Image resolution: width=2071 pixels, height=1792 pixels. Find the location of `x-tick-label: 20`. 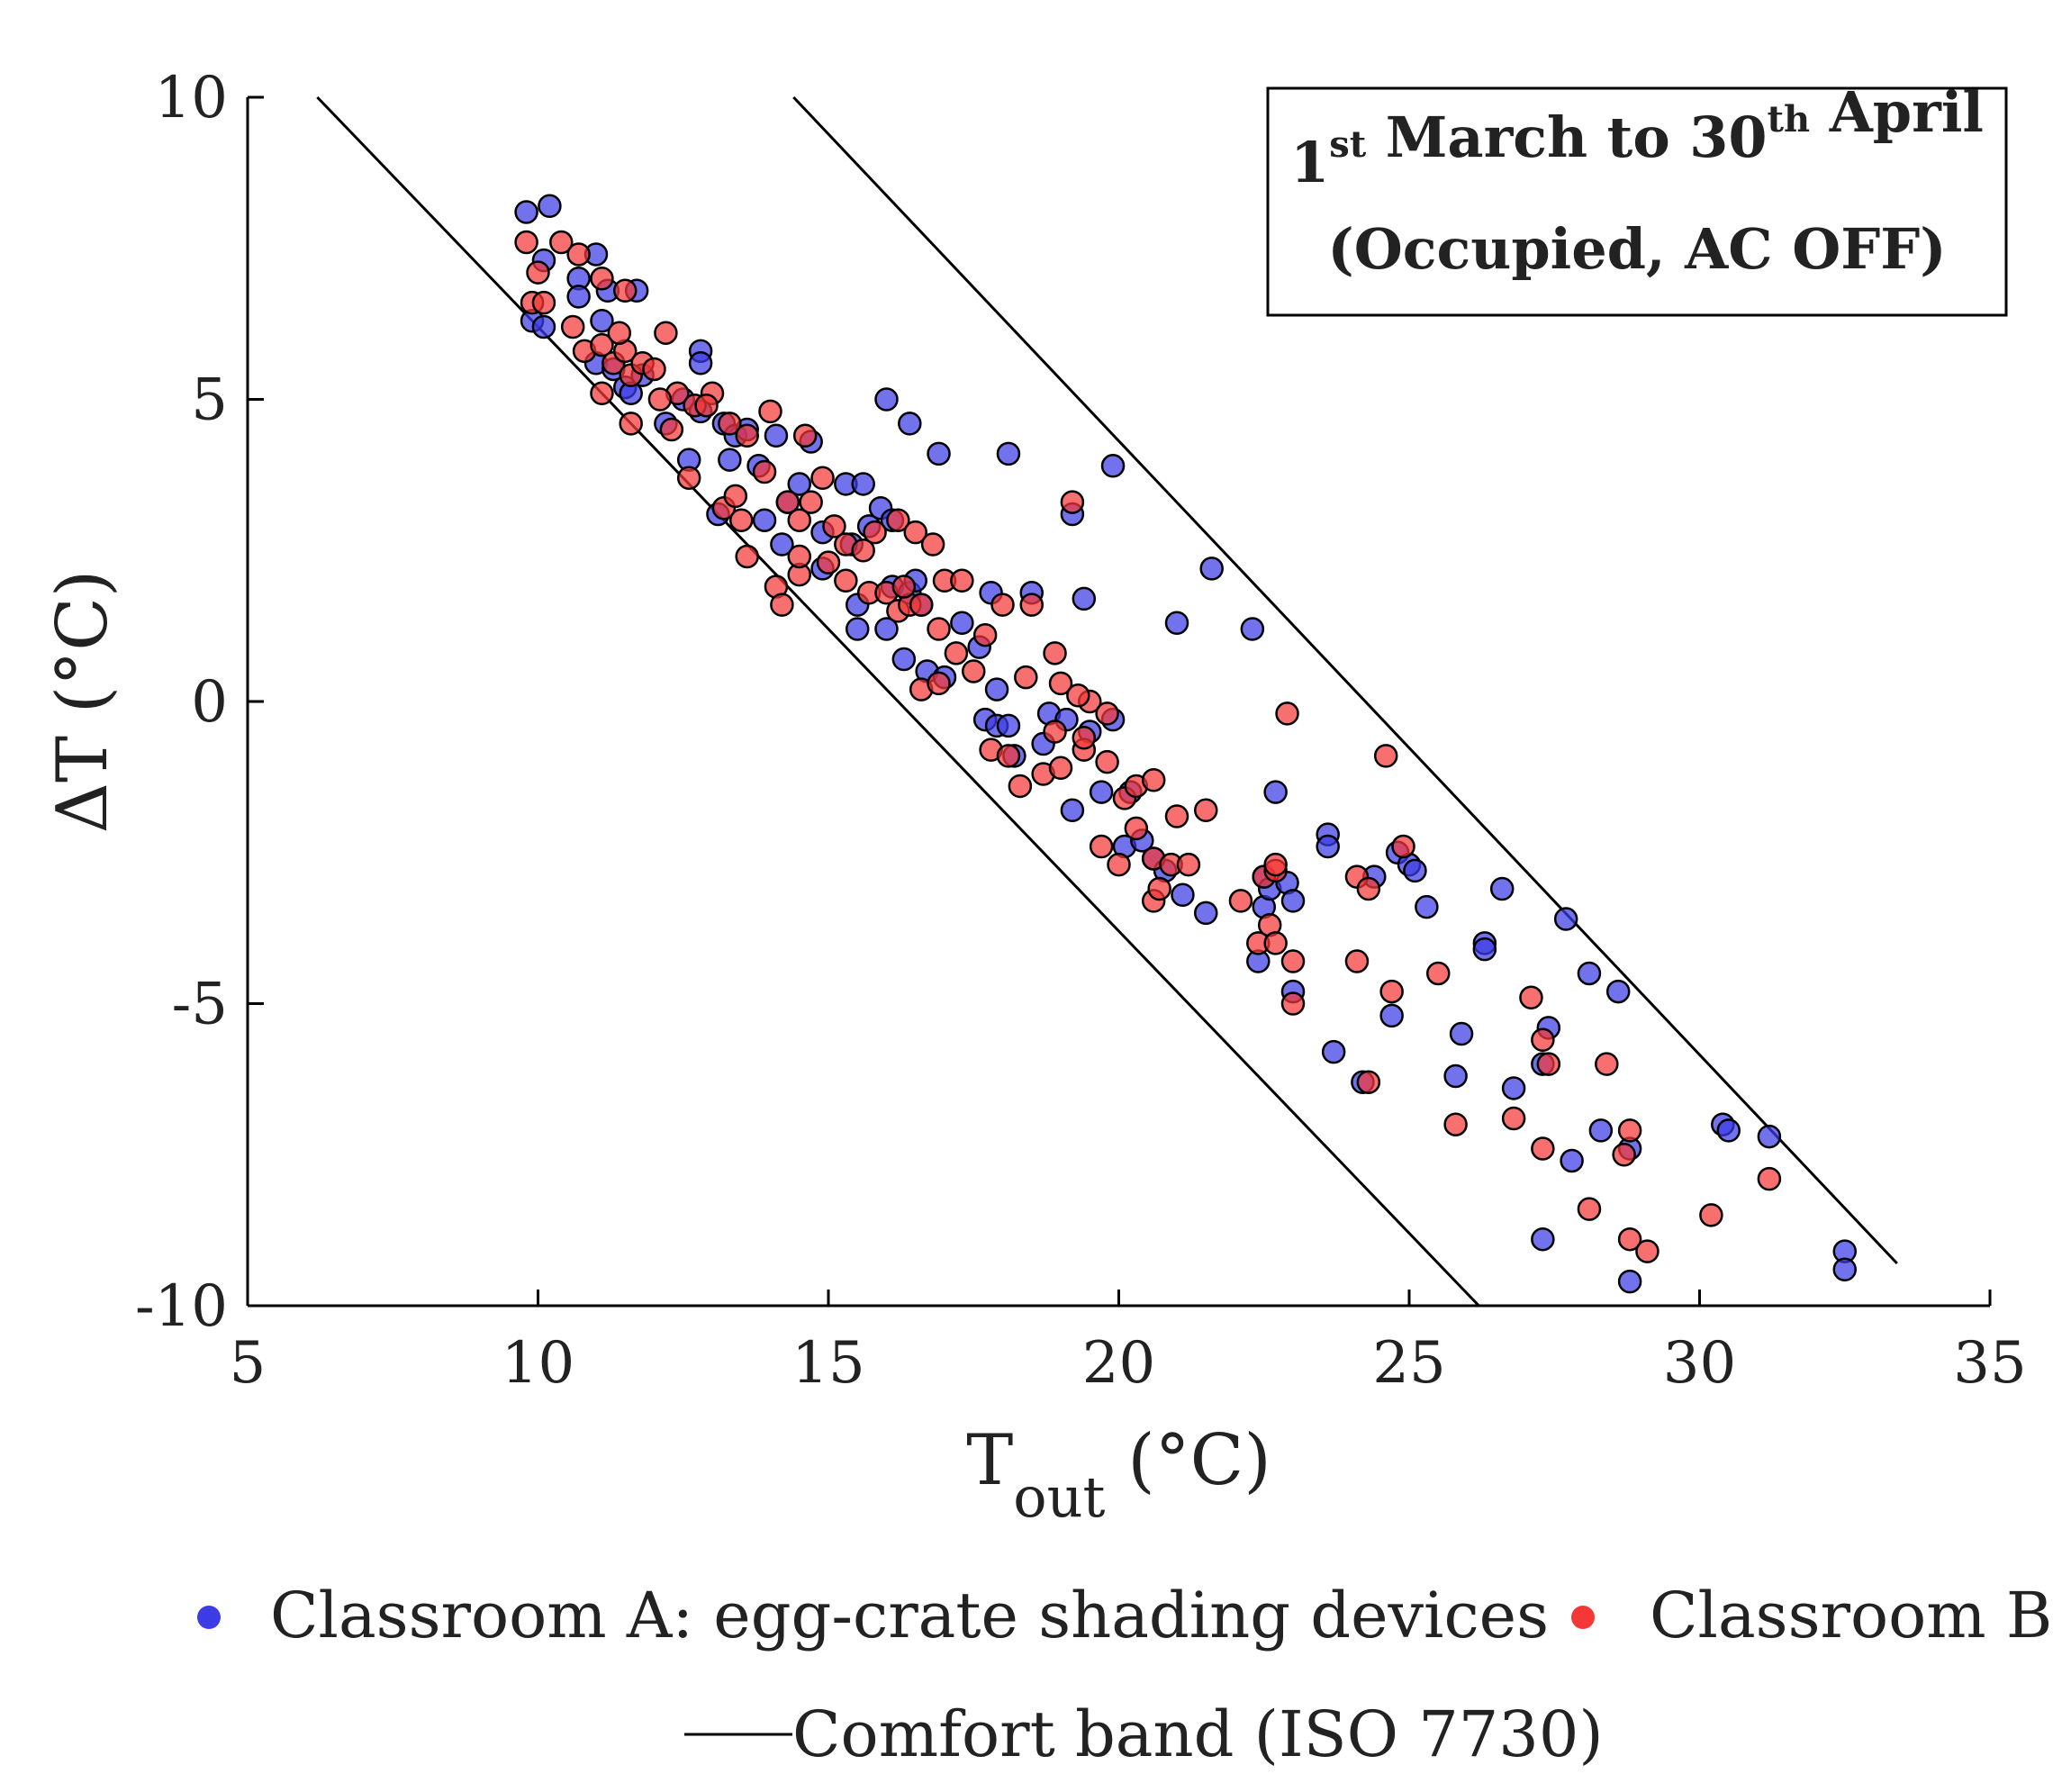

x-tick-label: 20 is located at coordinates (1119, 1363).